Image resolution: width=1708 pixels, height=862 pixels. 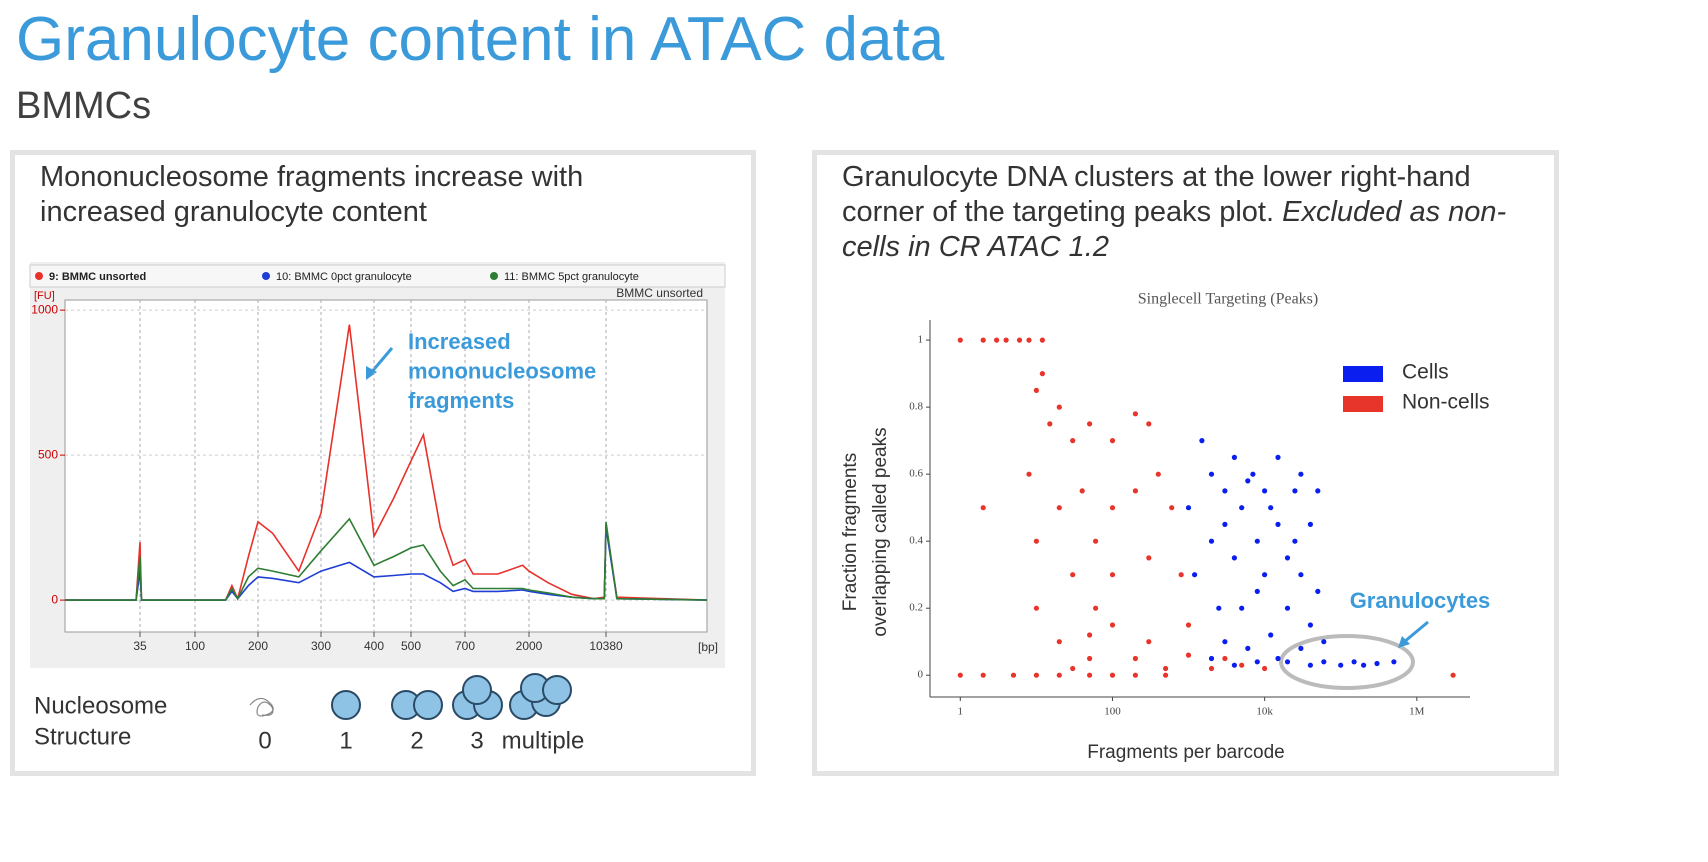 What do you see at coordinates (708, 647) in the screenshot?
I see `x-axis-label: [bp]` at bounding box center [708, 647].